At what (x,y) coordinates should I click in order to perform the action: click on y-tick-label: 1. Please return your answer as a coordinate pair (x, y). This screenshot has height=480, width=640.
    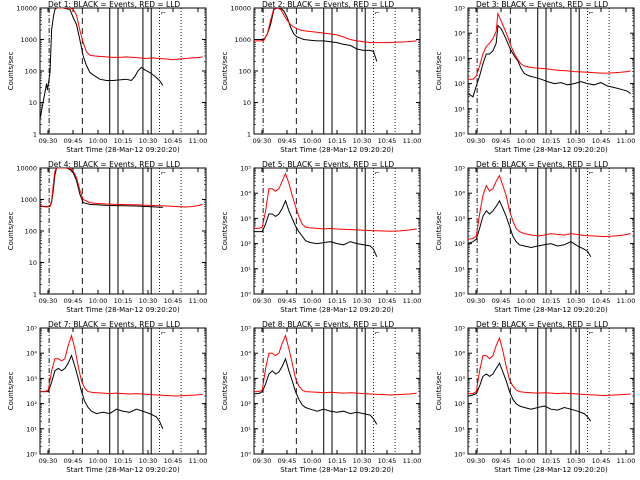
    Looking at the image, I should click on (35, 135).